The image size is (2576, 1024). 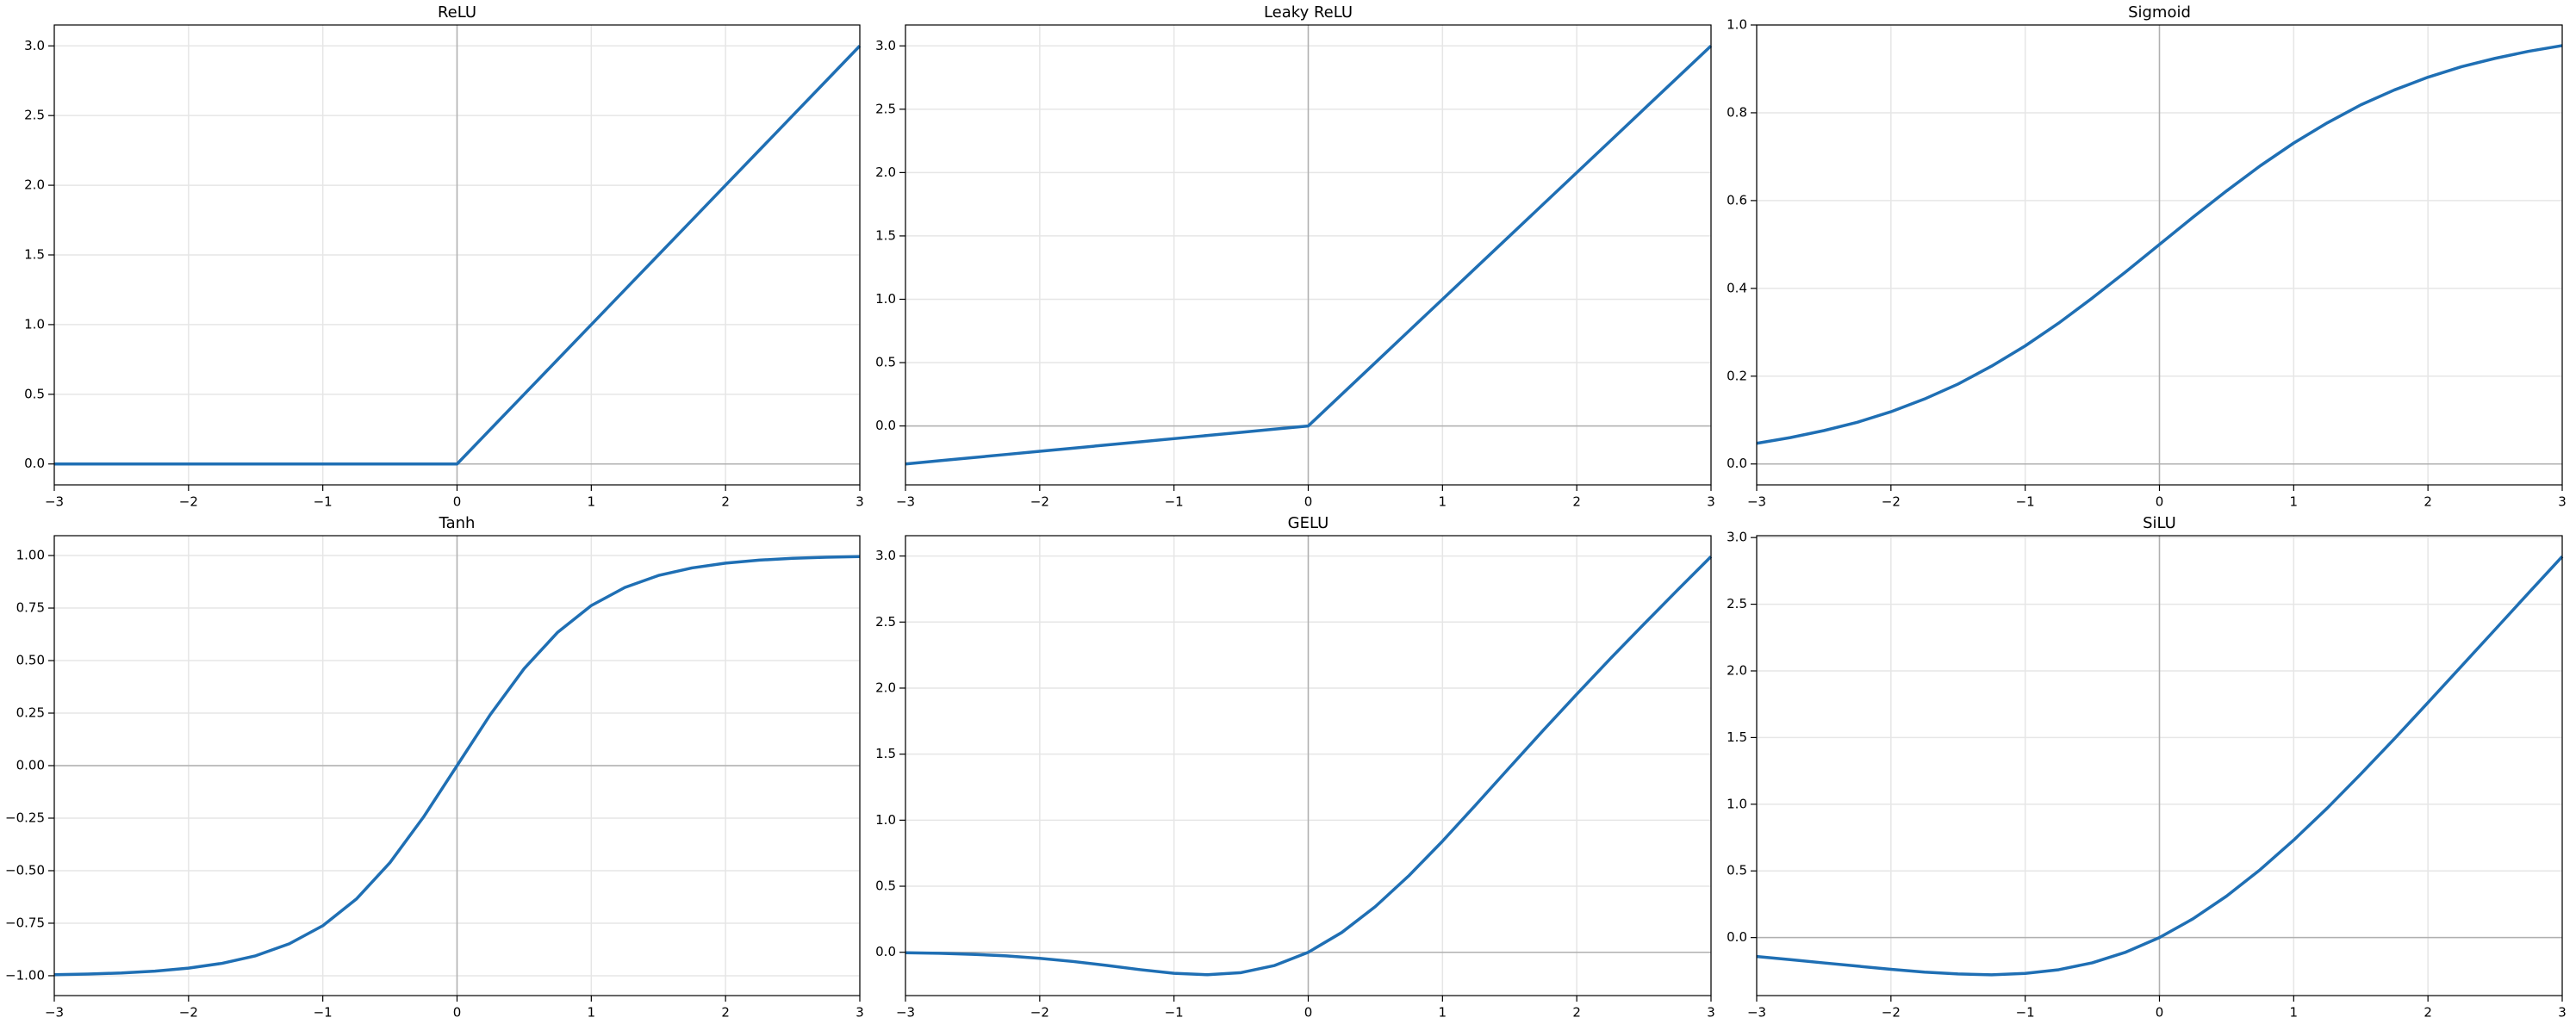 What do you see at coordinates (25, 922) in the screenshot?
I see `y-tick-label: −0.75` at bounding box center [25, 922].